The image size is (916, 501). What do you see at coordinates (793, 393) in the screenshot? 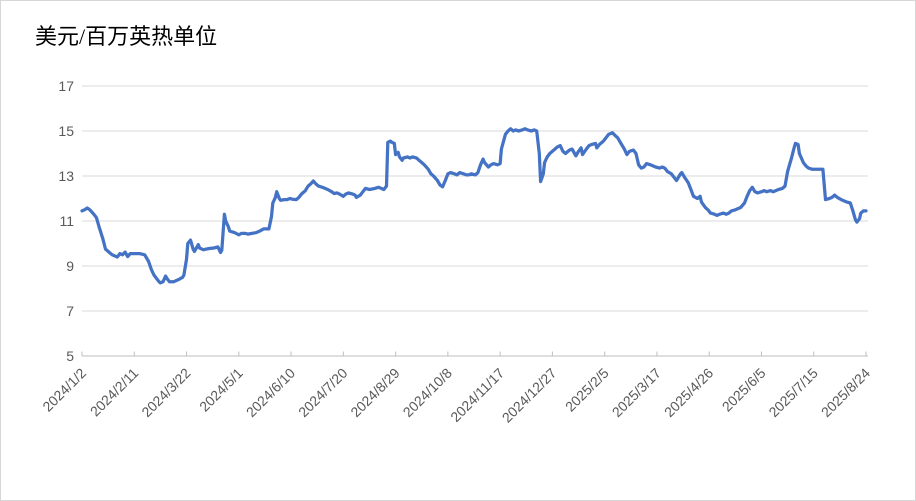
I see `x-tick-label: 2025/7/15` at bounding box center [793, 393].